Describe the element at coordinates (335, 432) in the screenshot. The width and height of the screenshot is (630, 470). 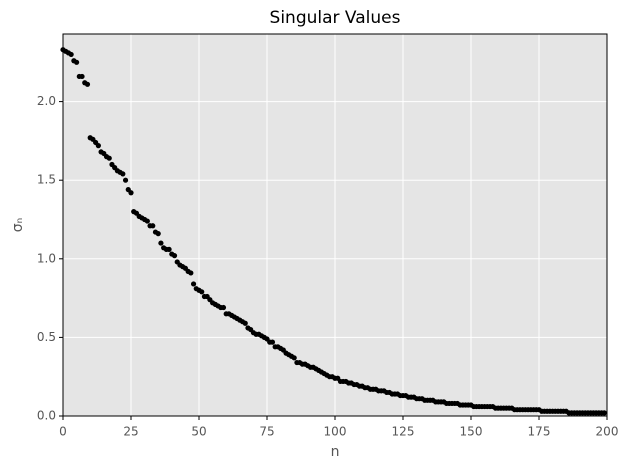
I see `x-tick-label: 100` at that location.